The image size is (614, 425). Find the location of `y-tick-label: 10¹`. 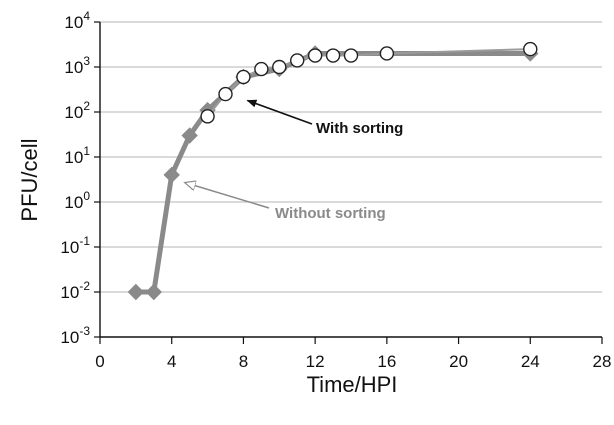

y-tick-label: 10¹ is located at coordinates (77, 155).